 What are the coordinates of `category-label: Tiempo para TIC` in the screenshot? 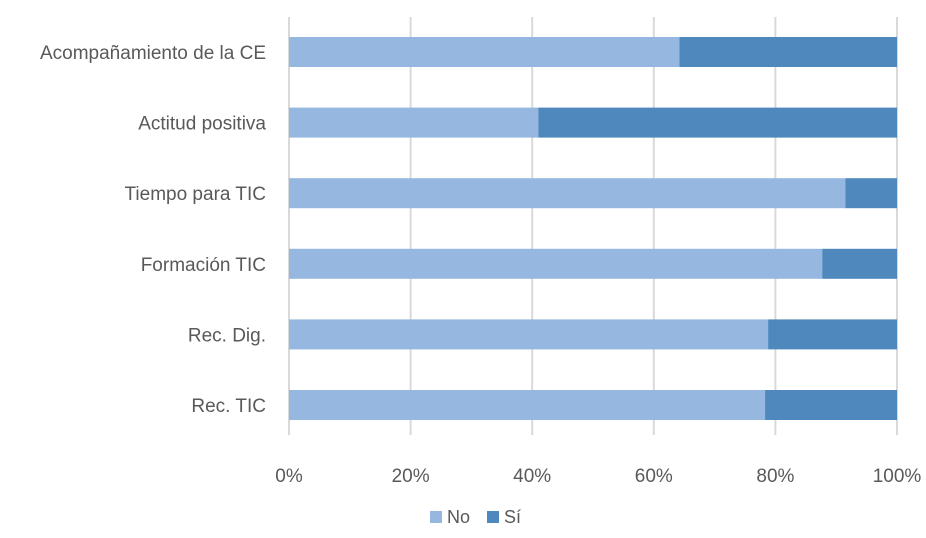 It's located at (196, 194).